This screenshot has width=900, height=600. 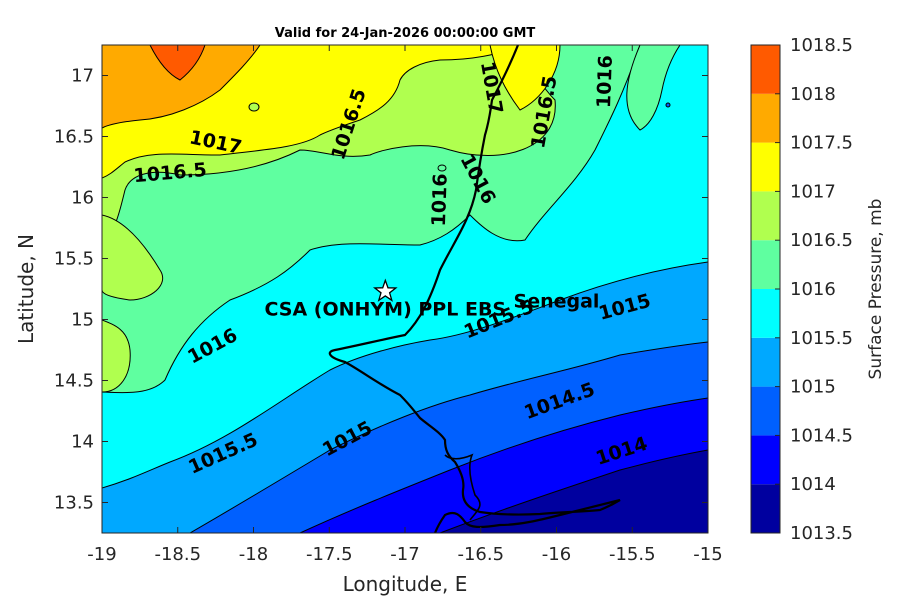 I want to click on colorbar-tick-label: 1015.5, so click(x=821, y=338).